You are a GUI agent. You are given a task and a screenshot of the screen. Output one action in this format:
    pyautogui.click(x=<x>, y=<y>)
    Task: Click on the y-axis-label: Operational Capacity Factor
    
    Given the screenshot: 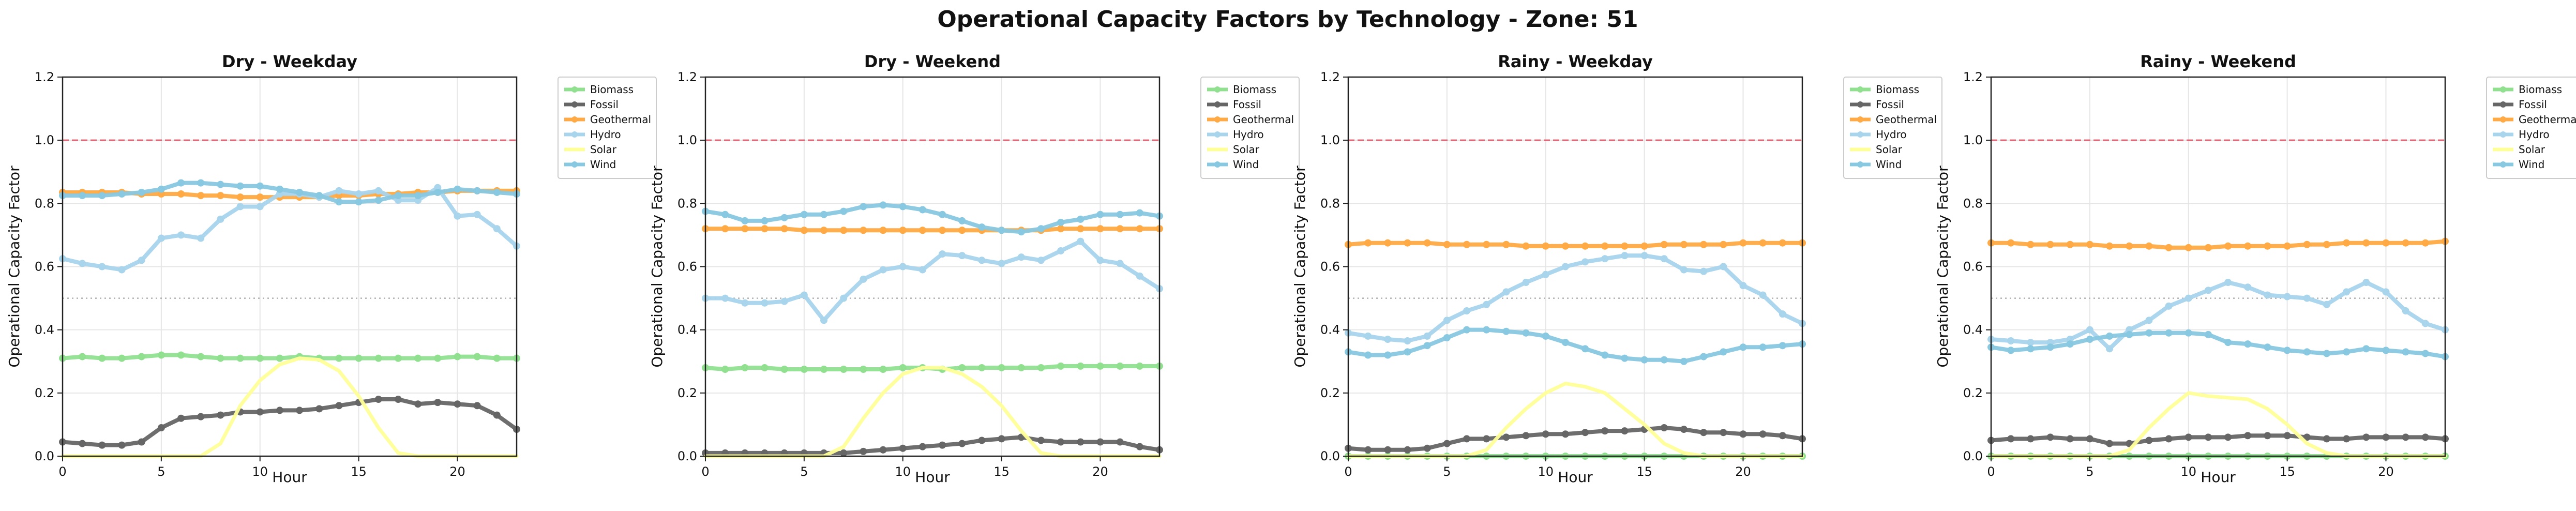 What is the action you would take?
    pyautogui.click(x=1299, y=267)
    